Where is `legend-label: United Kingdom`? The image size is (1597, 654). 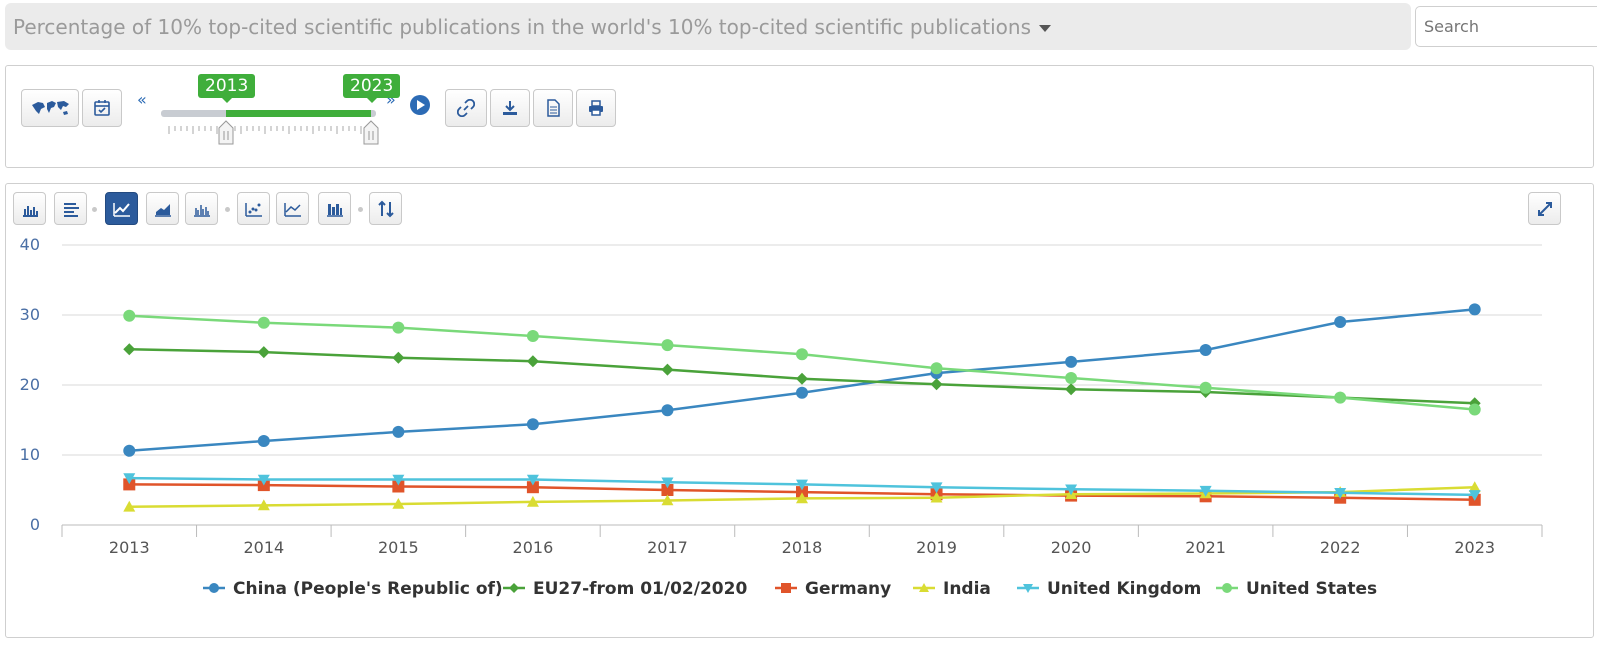 legend-label: United Kingdom is located at coordinates (1124, 589).